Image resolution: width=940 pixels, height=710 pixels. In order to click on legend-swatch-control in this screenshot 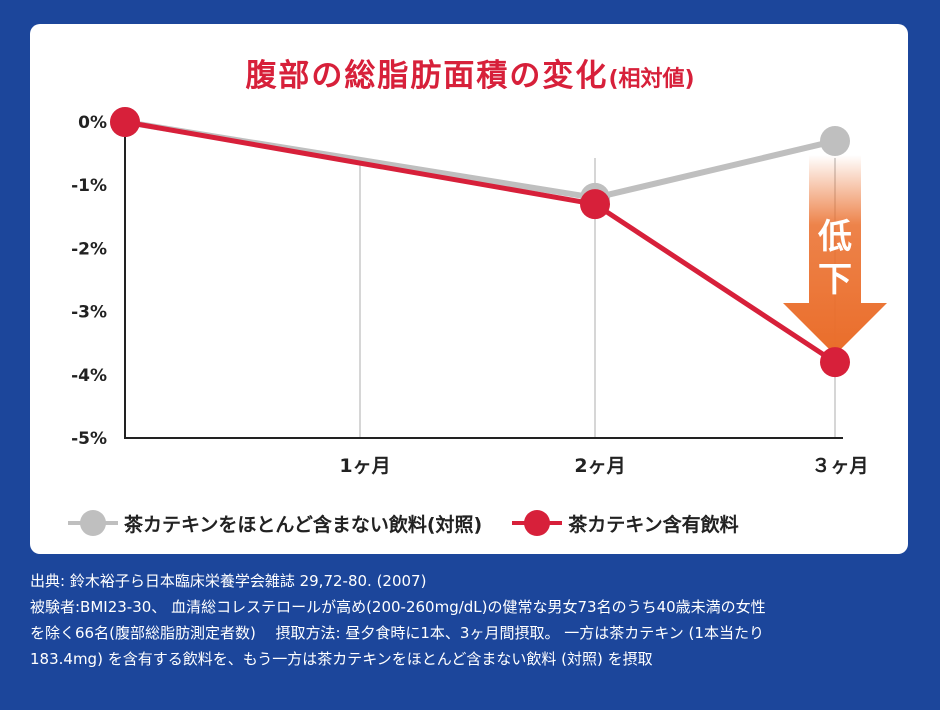, I will do `click(93, 523)`.